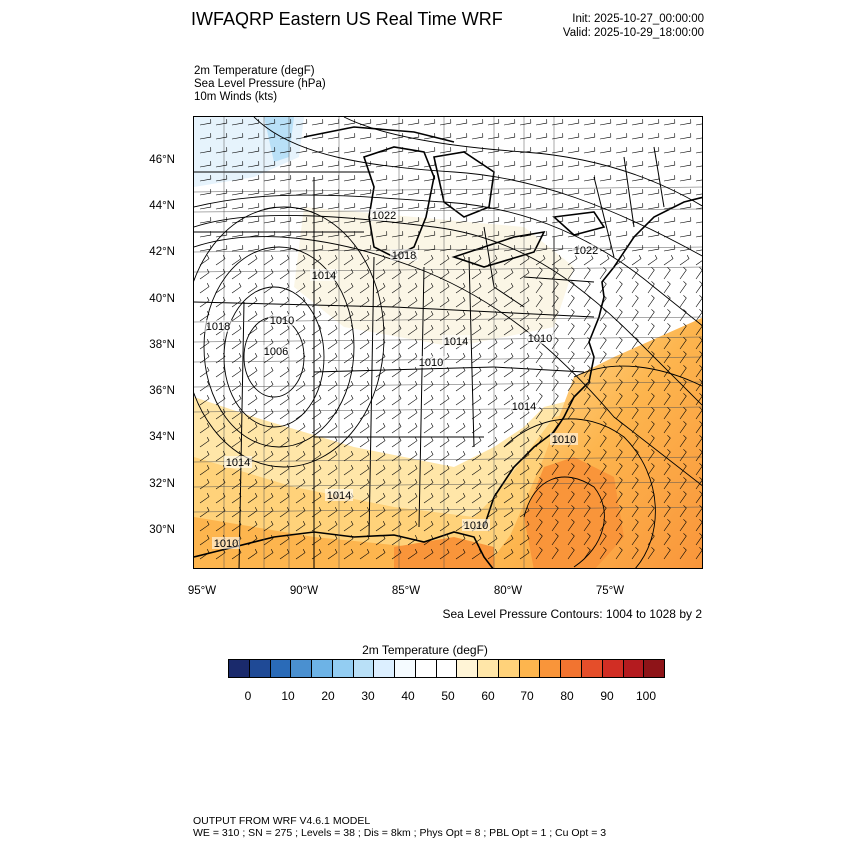  What do you see at coordinates (328, 696) in the screenshot?
I see `colorbar-label: 20` at bounding box center [328, 696].